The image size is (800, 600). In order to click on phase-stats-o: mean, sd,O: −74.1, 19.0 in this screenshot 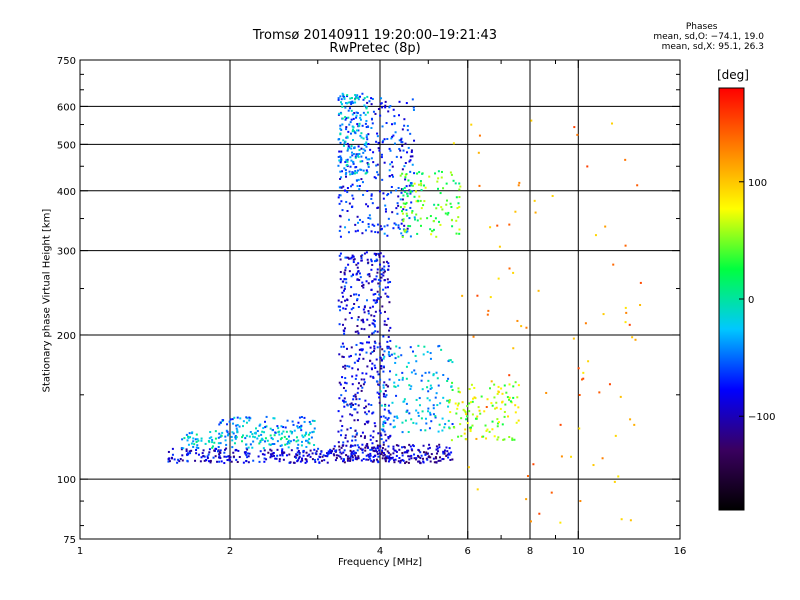, I will do `click(708, 37)`.